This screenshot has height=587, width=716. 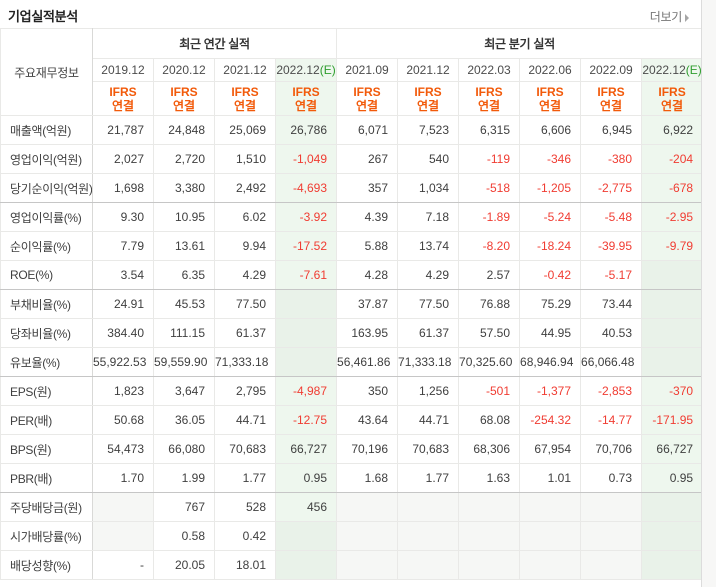 What do you see at coordinates (46, 362) in the screenshot?
I see `row-label: 유보율(%)` at bounding box center [46, 362].